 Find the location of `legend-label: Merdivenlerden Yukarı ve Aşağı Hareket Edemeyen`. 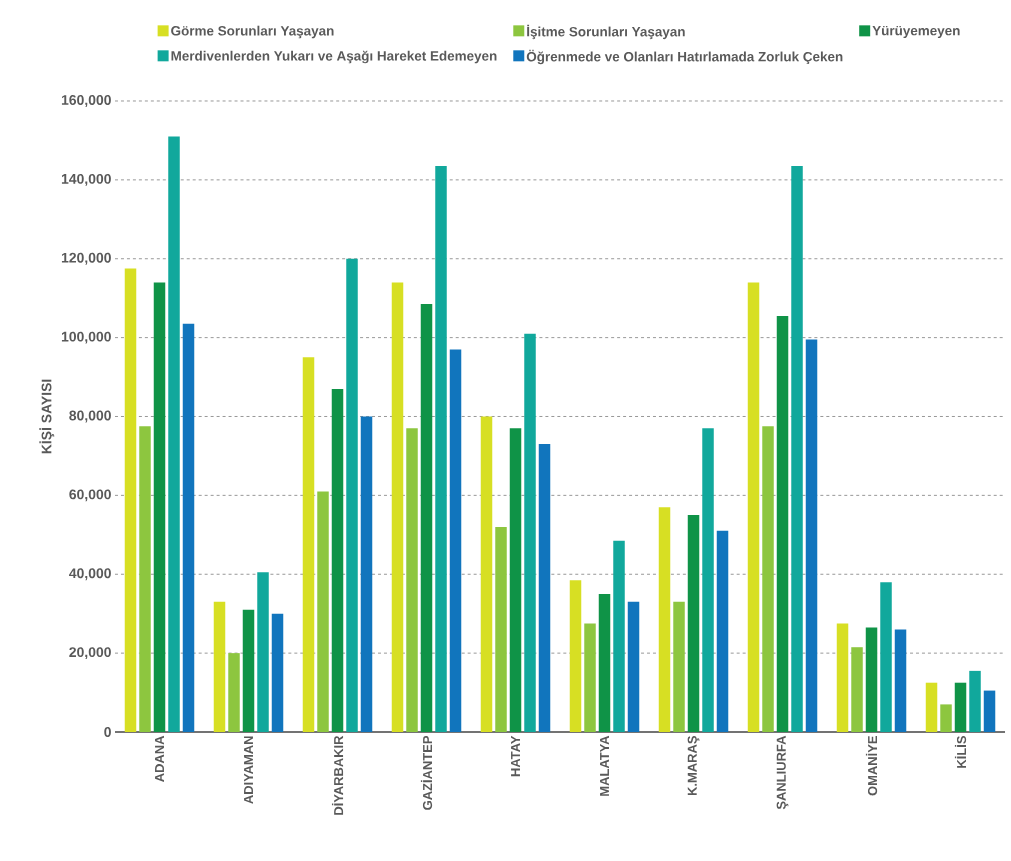

legend-label: Merdivenlerden Yukarı ve Aşağı Hareket Edemeyen is located at coordinates (334, 57).